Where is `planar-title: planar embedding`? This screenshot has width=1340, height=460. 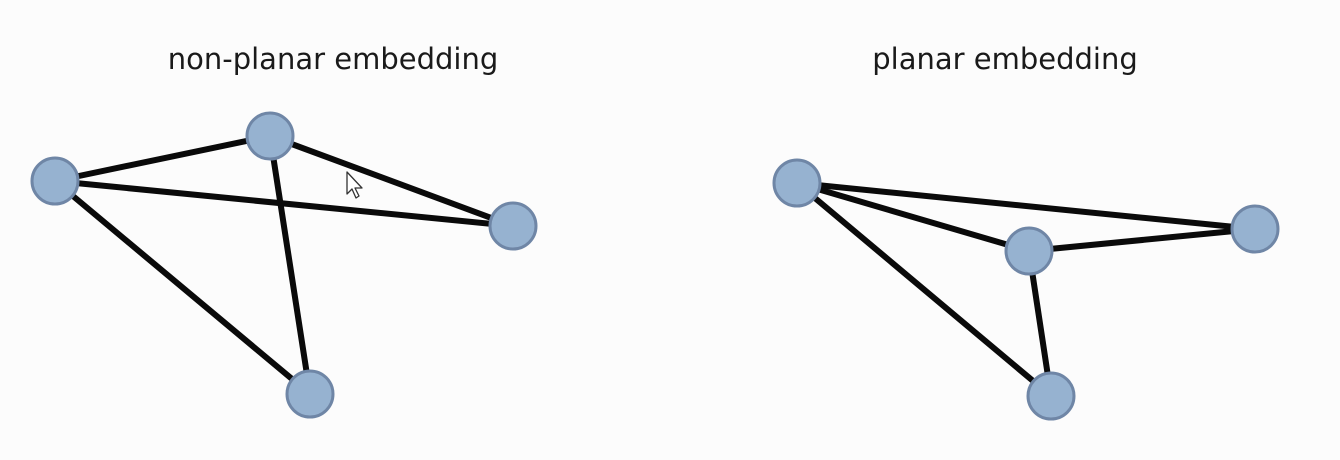 planar-title: planar embedding is located at coordinates (1005, 59).